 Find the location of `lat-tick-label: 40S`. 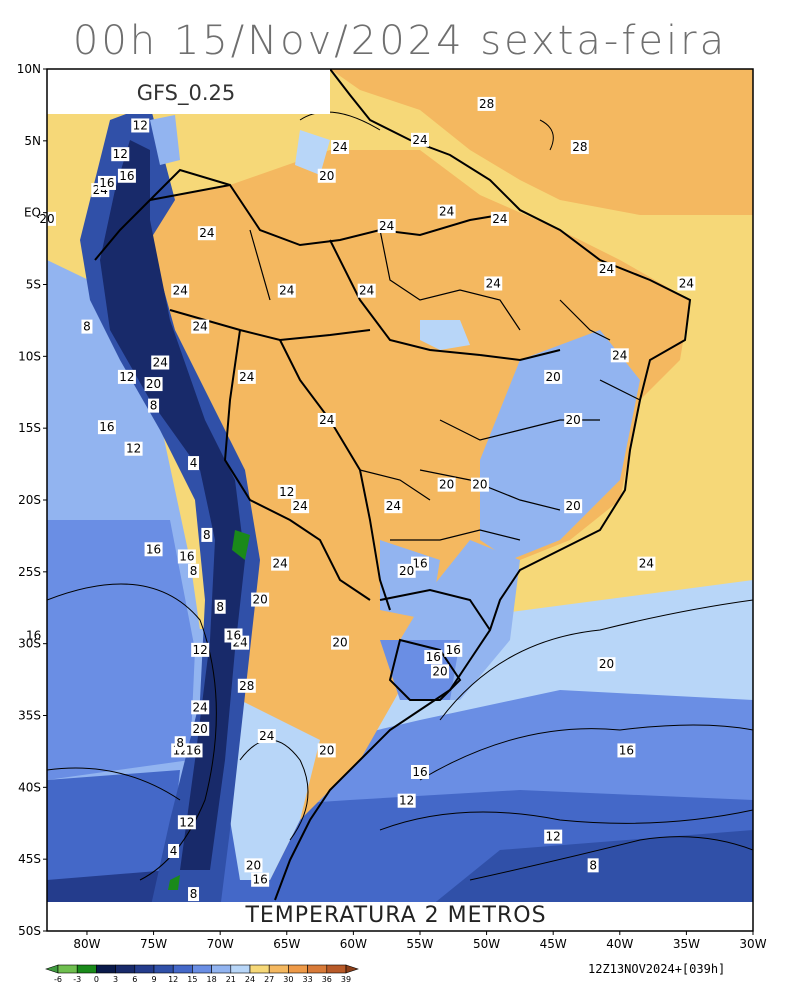

lat-tick-label: 40S is located at coordinates (29, 787).